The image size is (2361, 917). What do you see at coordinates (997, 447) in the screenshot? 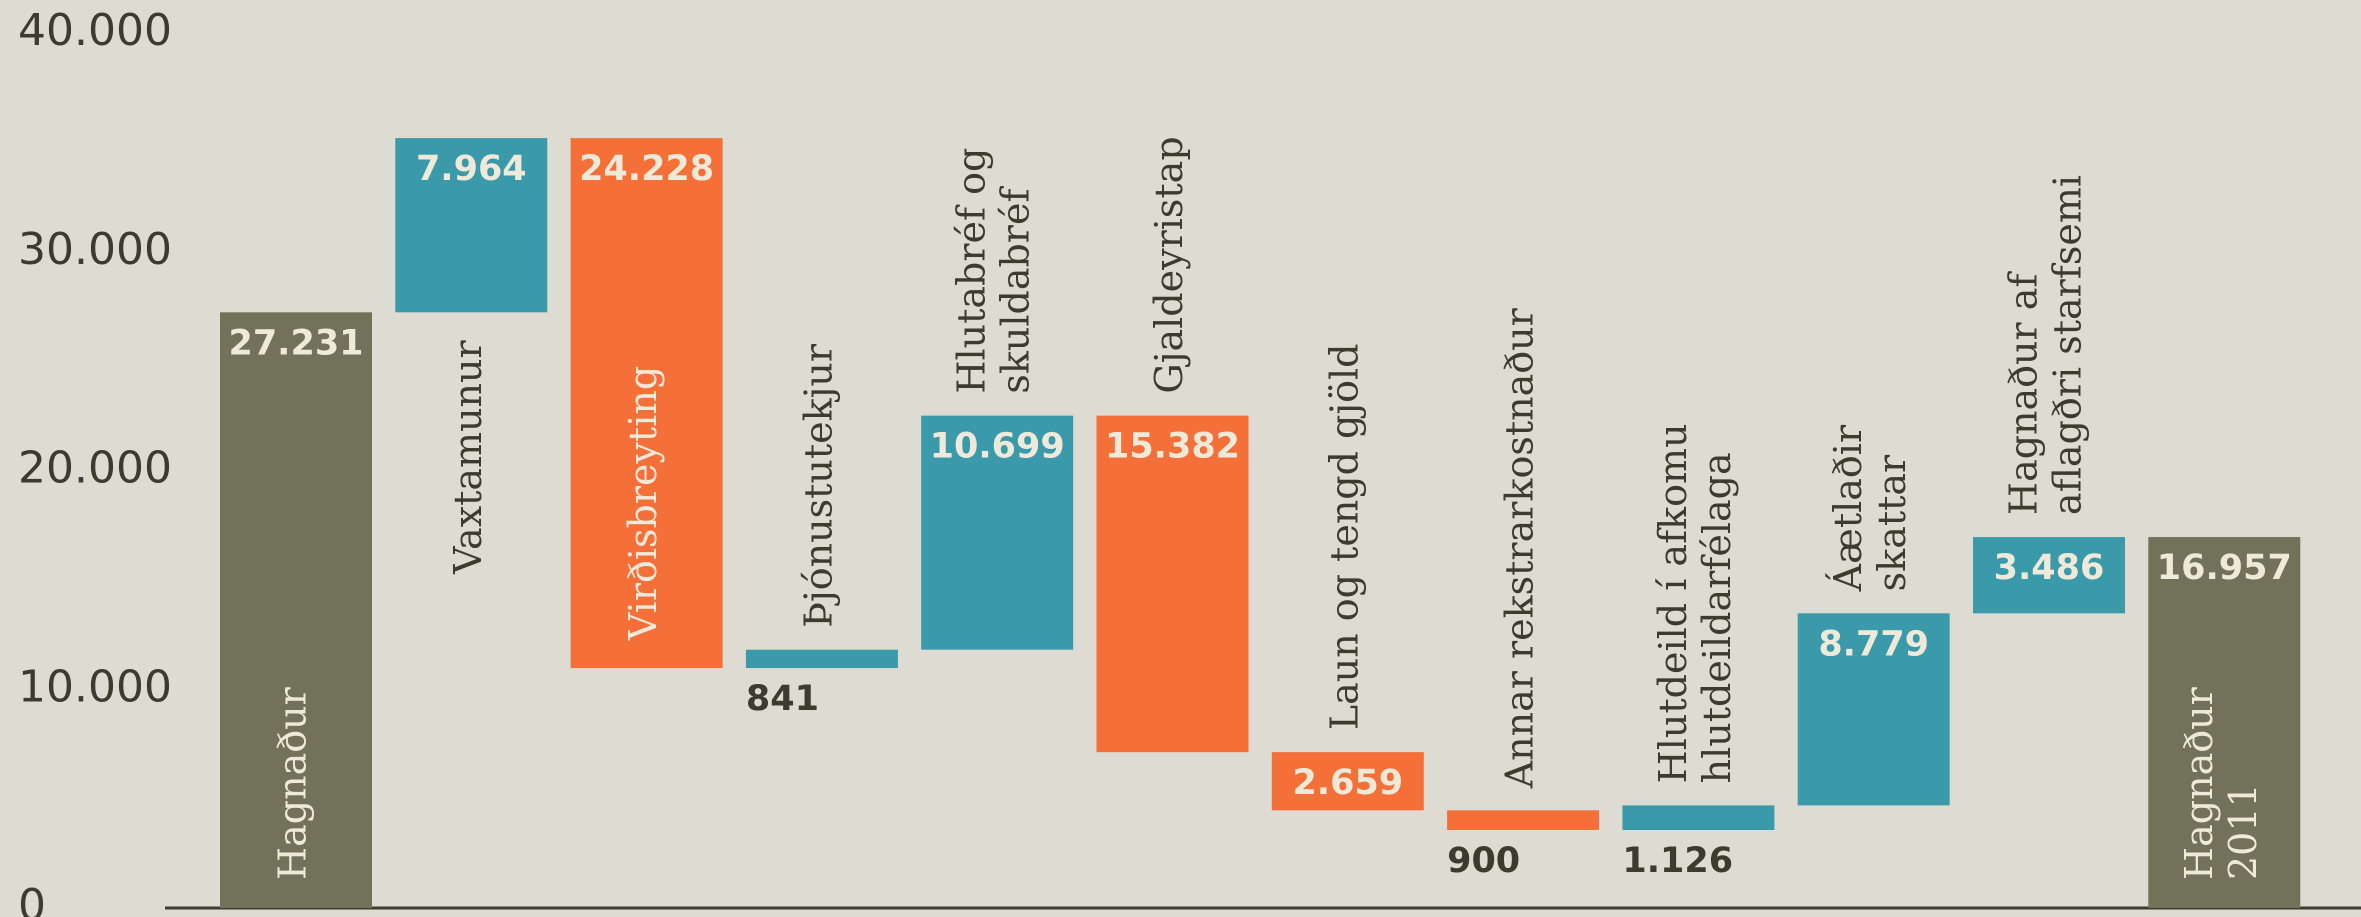
I see `value-label: 10.699` at bounding box center [997, 447].